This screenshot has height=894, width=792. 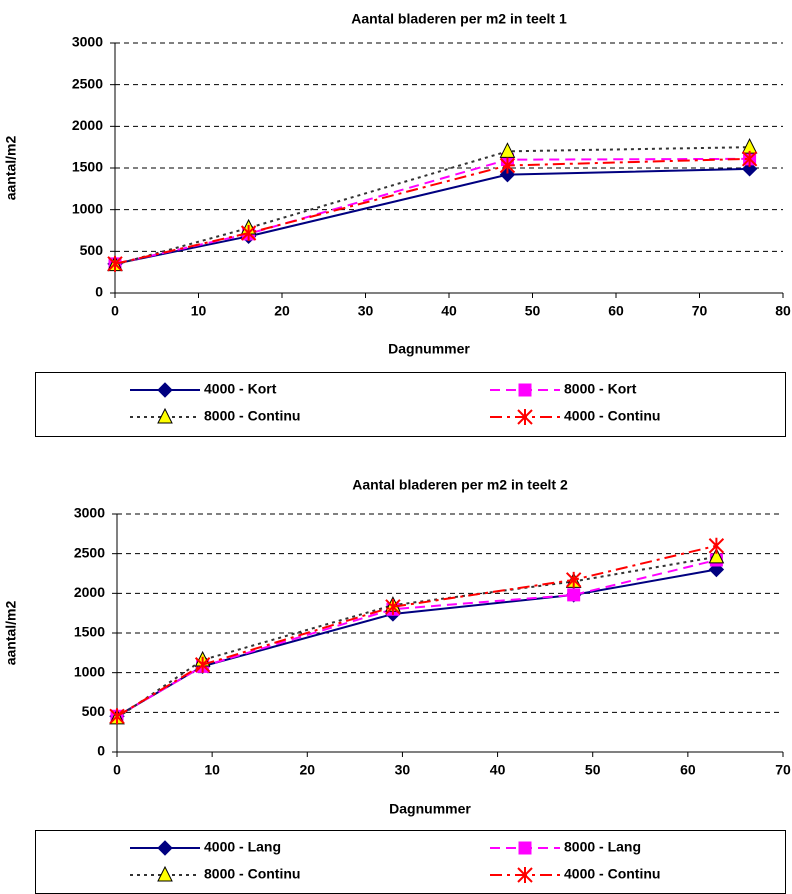 What do you see at coordinates (240, 389) in the screenshot?
I see `legend-label: 4000 - Kort` at bounding box center [240, 389].